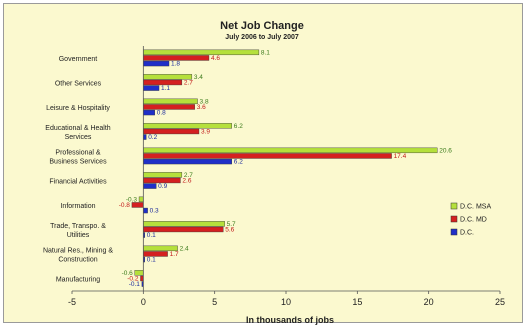 Image resolution: width=528 pixels, height=326 pixels. What do you see at coordinates (132, 199) in the screenshot?
I see `data-label: -0.3` at bounding box center [132, 199].